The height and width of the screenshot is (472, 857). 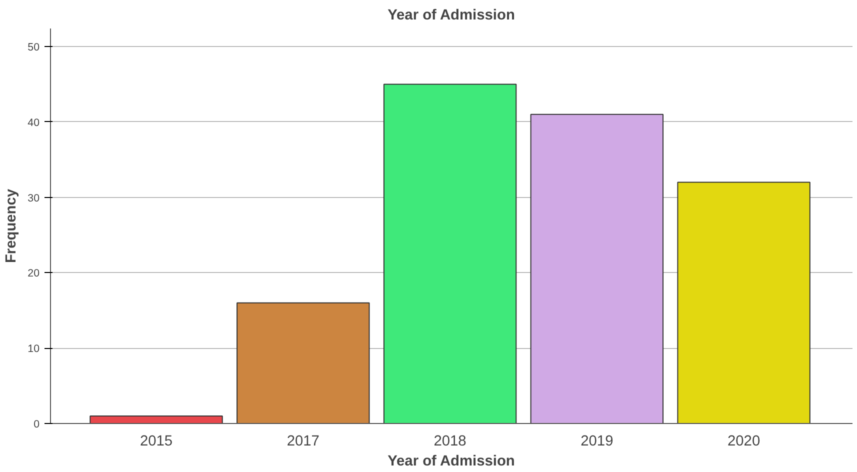 What do you see at coordinates (34, 349) in the screenshot?
I see `y-tick-label: 10` at bounding box center [34, 349].